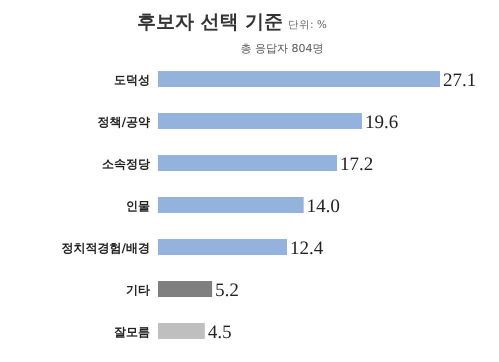 The width and height of the screenshot is (499, 362). Describe the element at coordinates (220, 332) in the screenshot. I see `data-label: 4.5` at that location.